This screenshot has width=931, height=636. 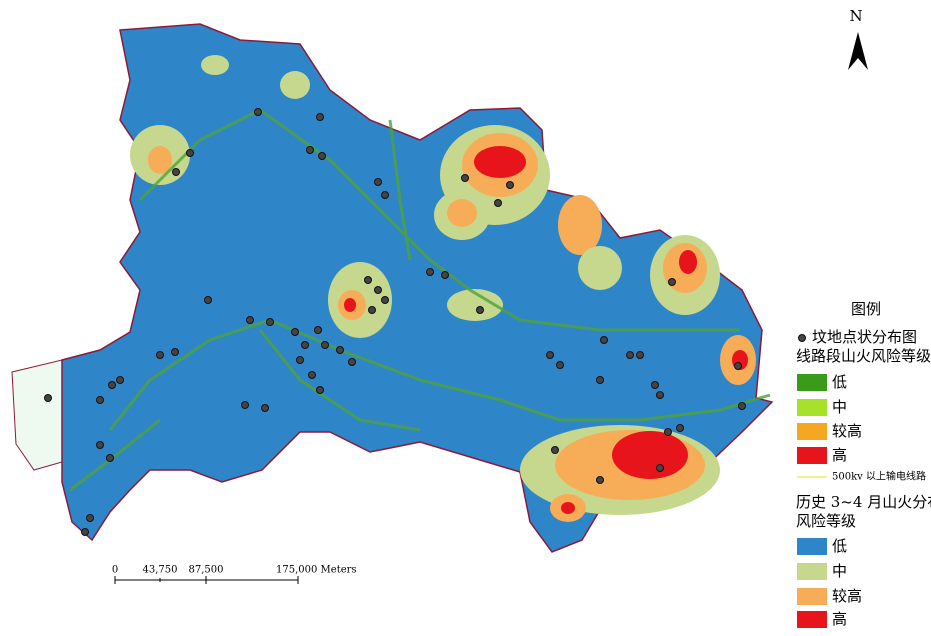 I want to click on legend-point-symbol, so click(x=802, y=338).